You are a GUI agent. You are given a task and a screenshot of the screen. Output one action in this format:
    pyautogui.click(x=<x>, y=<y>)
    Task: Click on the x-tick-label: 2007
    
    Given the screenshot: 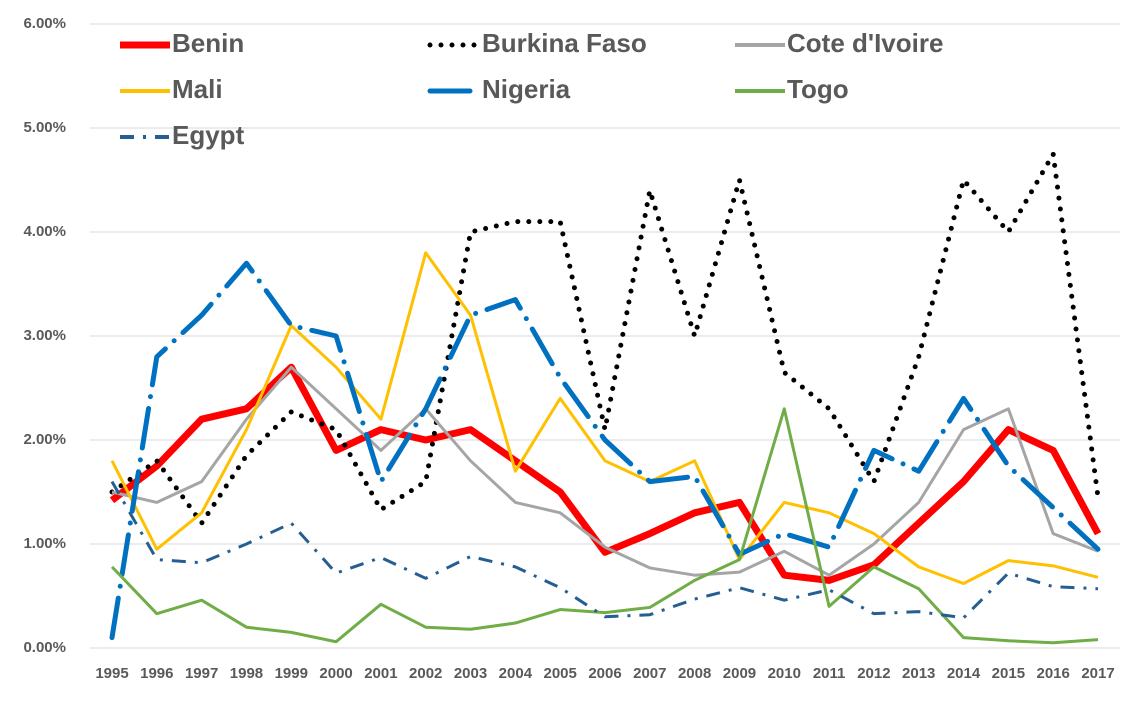 What is the action you would take?
    pyautogui.click(x=649, y=673)
    